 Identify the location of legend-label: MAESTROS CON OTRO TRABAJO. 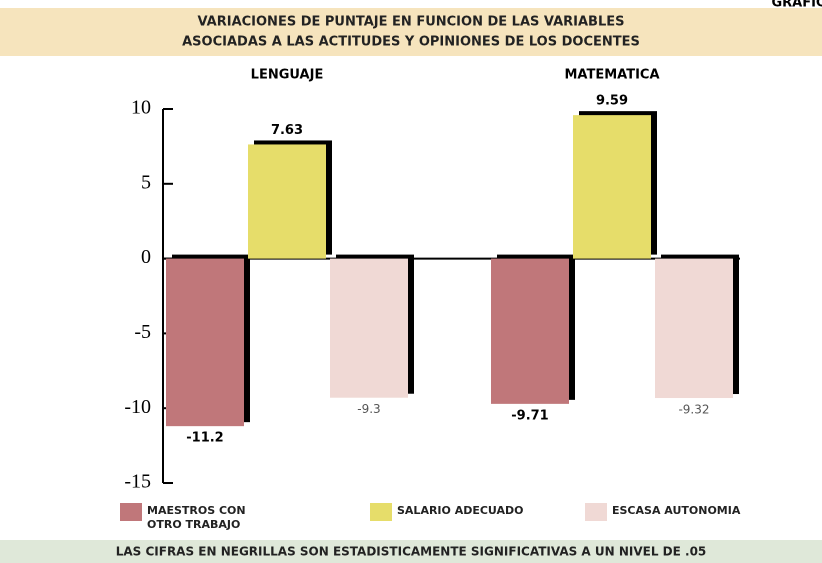
(196, 517).